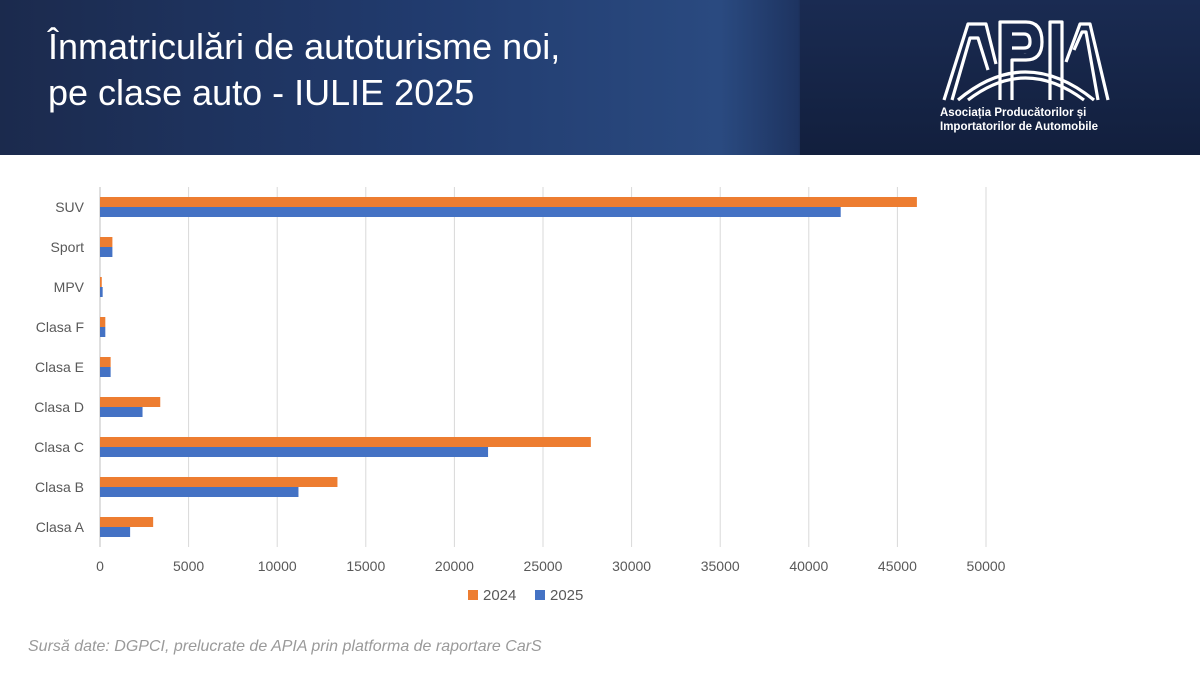 The image size is (1200, 675). I want to click on x-tick-label: 40000, so click(808, 566).